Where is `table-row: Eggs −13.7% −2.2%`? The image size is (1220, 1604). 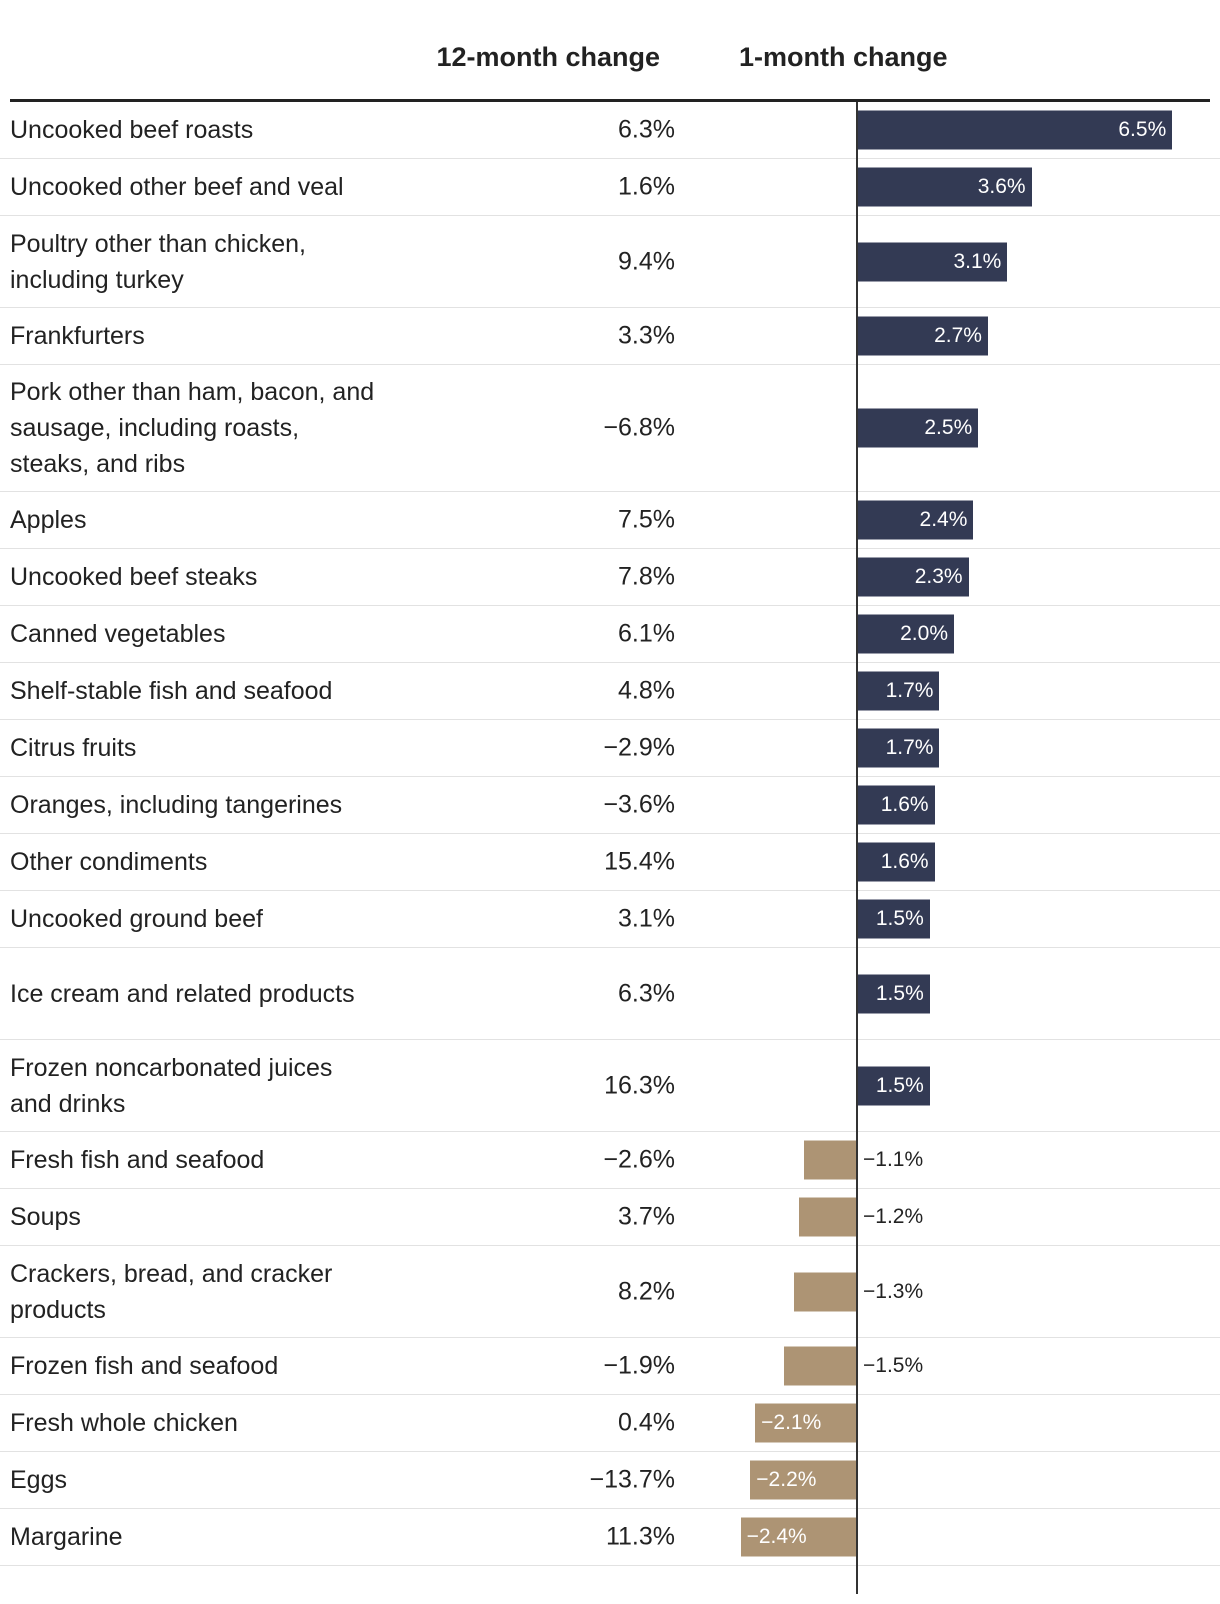
table-row: Eggs −13.7% −2.2% is located at coordinates (610, 1480).